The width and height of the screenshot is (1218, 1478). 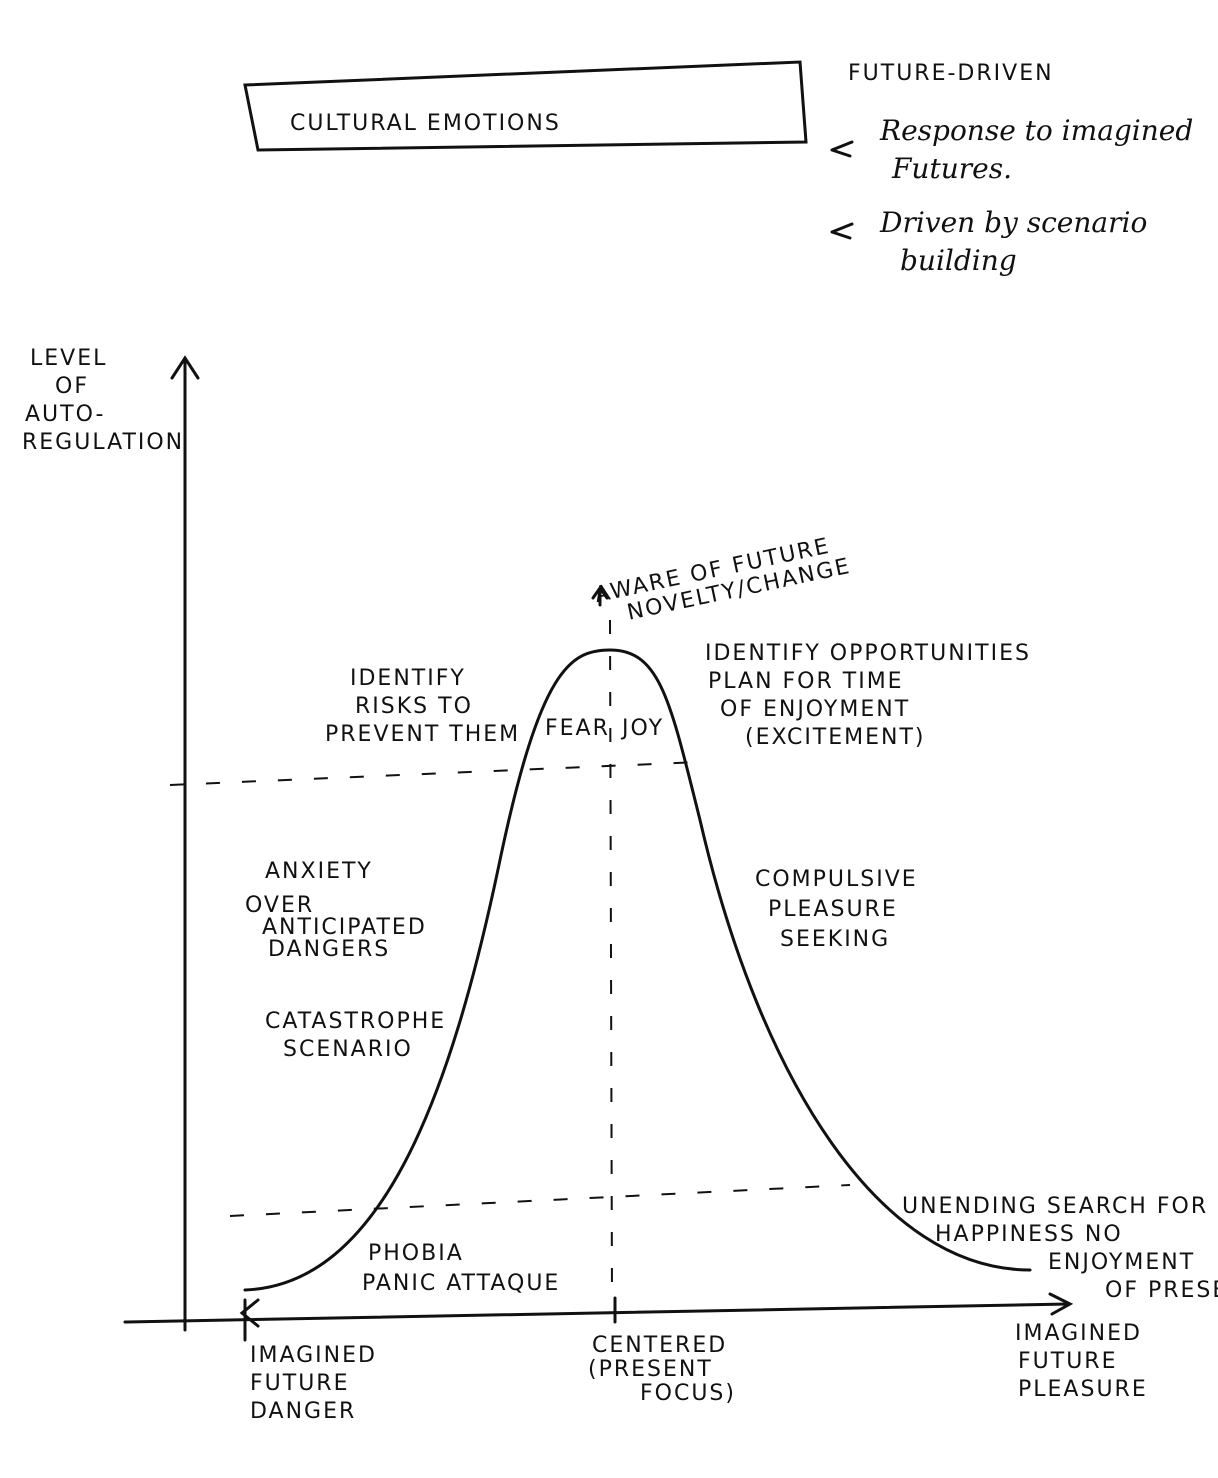 What do you see at coordinates (461, 1283) in the screenshot?
I see `phobia-label: PANIC ATTAQUE` at bounding box center [461, 1283].